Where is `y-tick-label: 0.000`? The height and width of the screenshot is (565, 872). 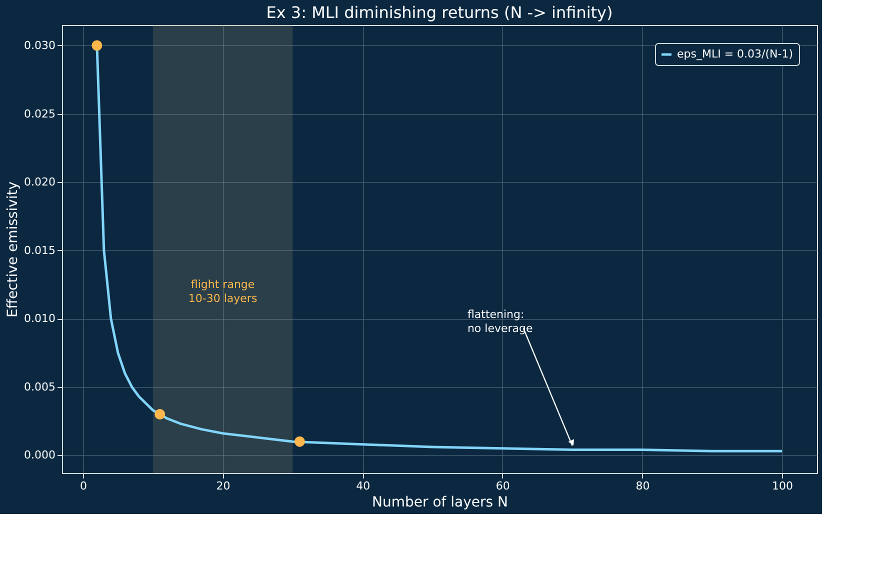 y-tick-label: 0.000 is located at coordinates (40, 455).